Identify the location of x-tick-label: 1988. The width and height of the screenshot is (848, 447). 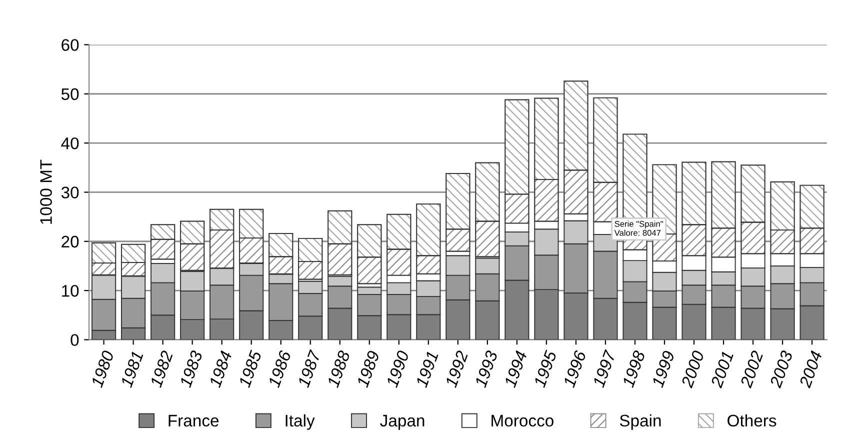
(338, 369).